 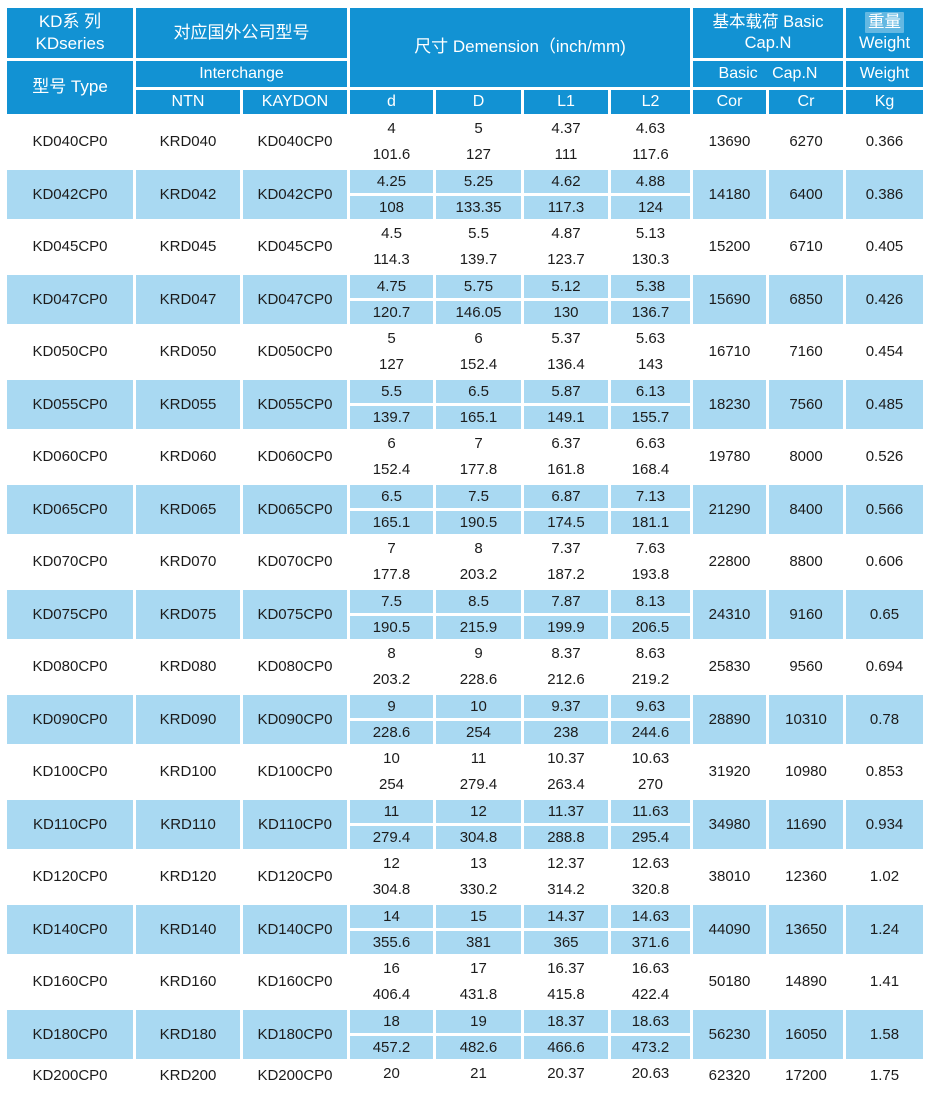 What do you see at coordinates (729, 614) in the screenshot?
I see `cor-cell: 24310` at bounding box center [729, 614].